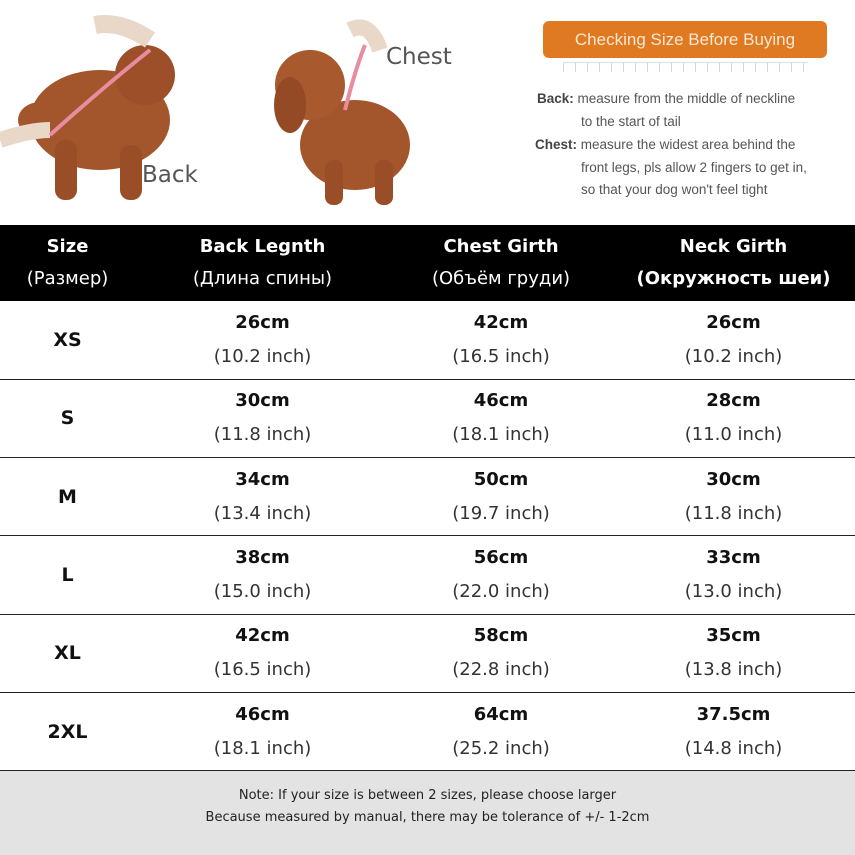 The height and width of the screenshot is (855, 855). What do you see at coordinates (205, 110) in the screenshot?
I see `dog-measurement-illustration` at bounding box center [205, 110].